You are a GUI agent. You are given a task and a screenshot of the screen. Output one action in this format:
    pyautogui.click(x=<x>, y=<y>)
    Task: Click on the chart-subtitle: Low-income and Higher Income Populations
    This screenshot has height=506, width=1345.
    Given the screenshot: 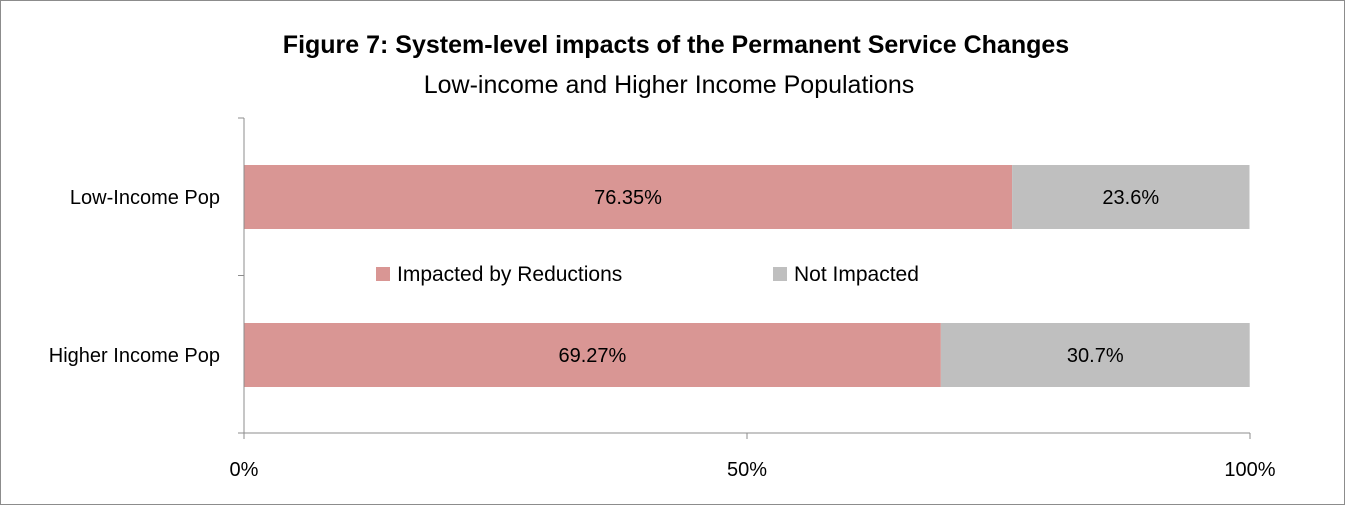 What is the action you would take?
    pyautogui.click(x=669, y=85)
    